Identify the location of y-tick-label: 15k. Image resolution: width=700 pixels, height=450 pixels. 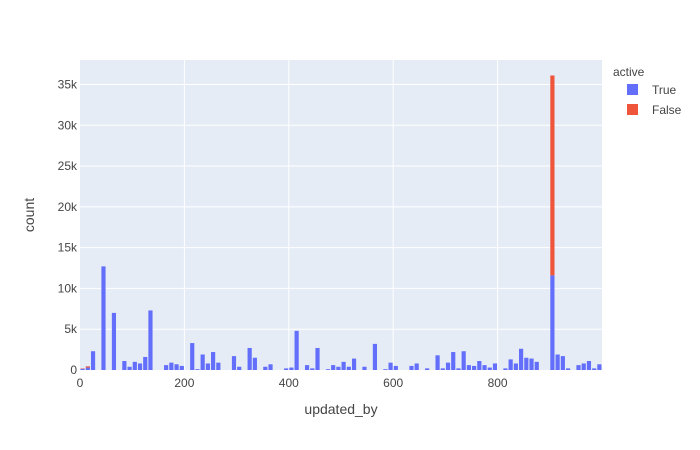
(68, 248).